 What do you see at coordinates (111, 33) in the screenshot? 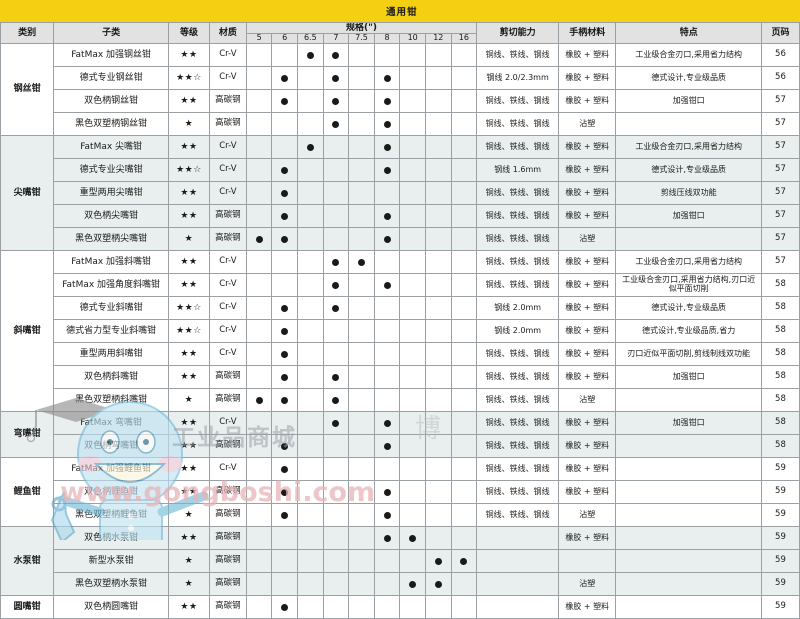
I see `col-subcategory: 子类` at bounding box center [111, 33].